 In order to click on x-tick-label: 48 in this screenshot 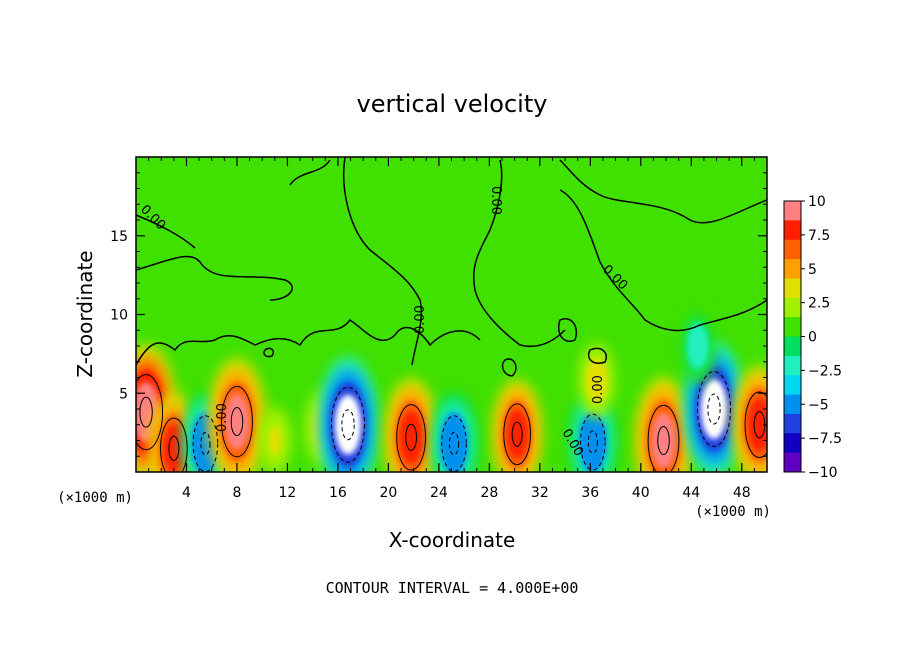, I will do `click(742, 493)`.